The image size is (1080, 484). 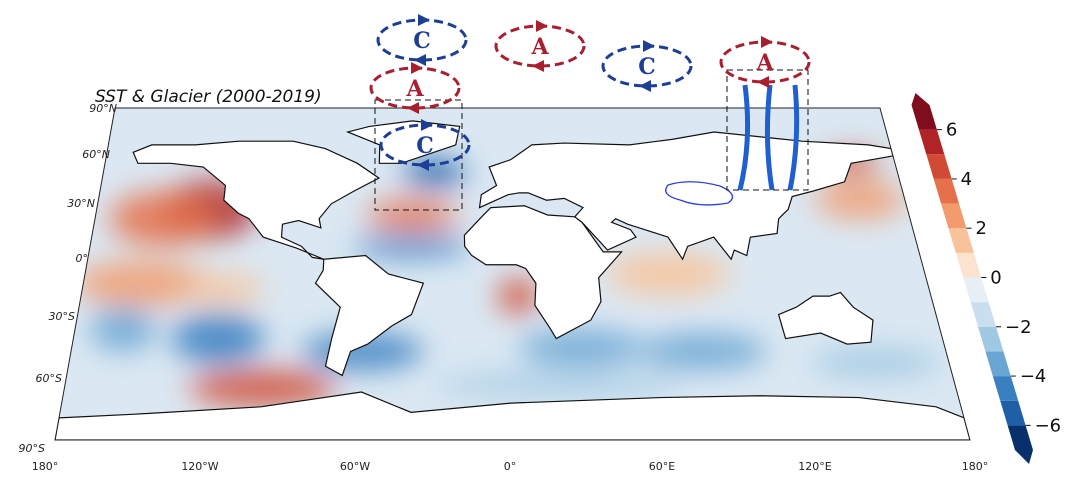 I want to click on wind-arrows, so click(x=768, y=137).